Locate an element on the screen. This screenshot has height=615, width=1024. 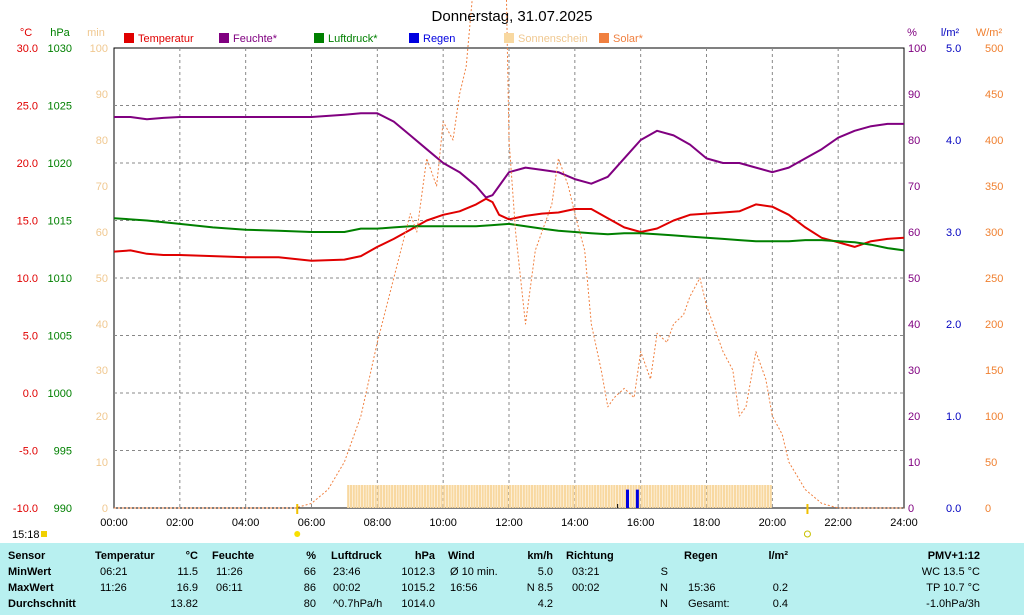
left-axis-tick-label: 15.0 is located at coordinates (27, 222).